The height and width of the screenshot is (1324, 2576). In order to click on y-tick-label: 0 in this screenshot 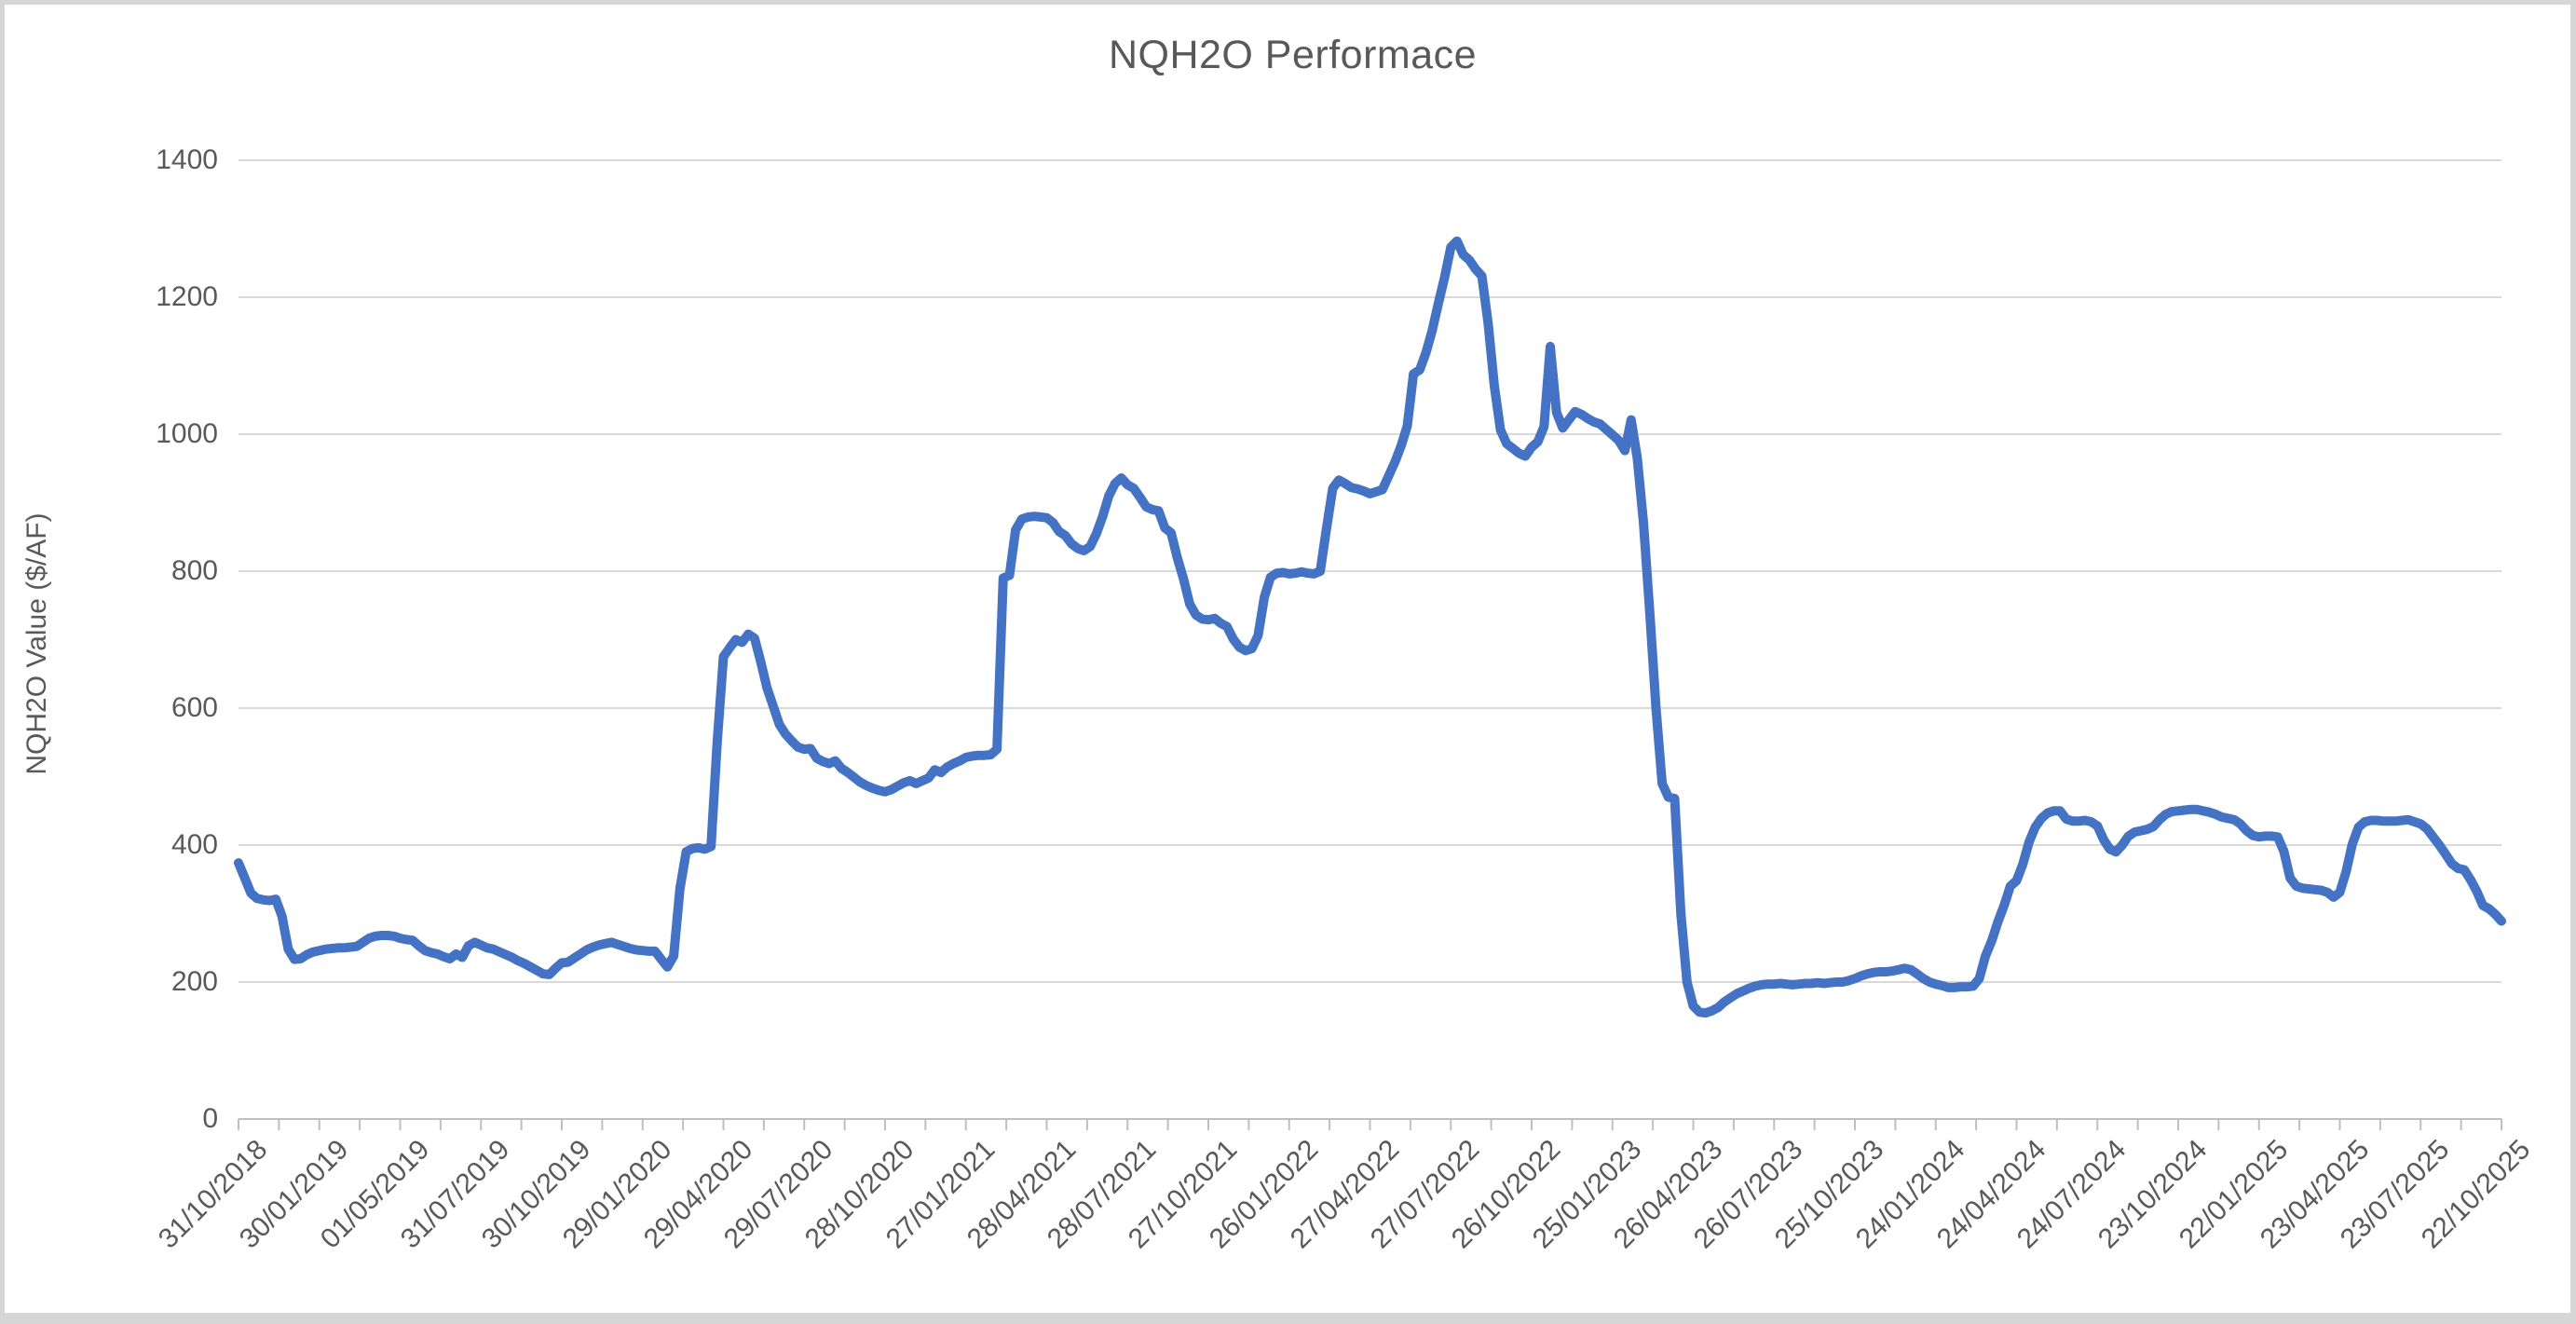, I will do `click(210, 1118)`.